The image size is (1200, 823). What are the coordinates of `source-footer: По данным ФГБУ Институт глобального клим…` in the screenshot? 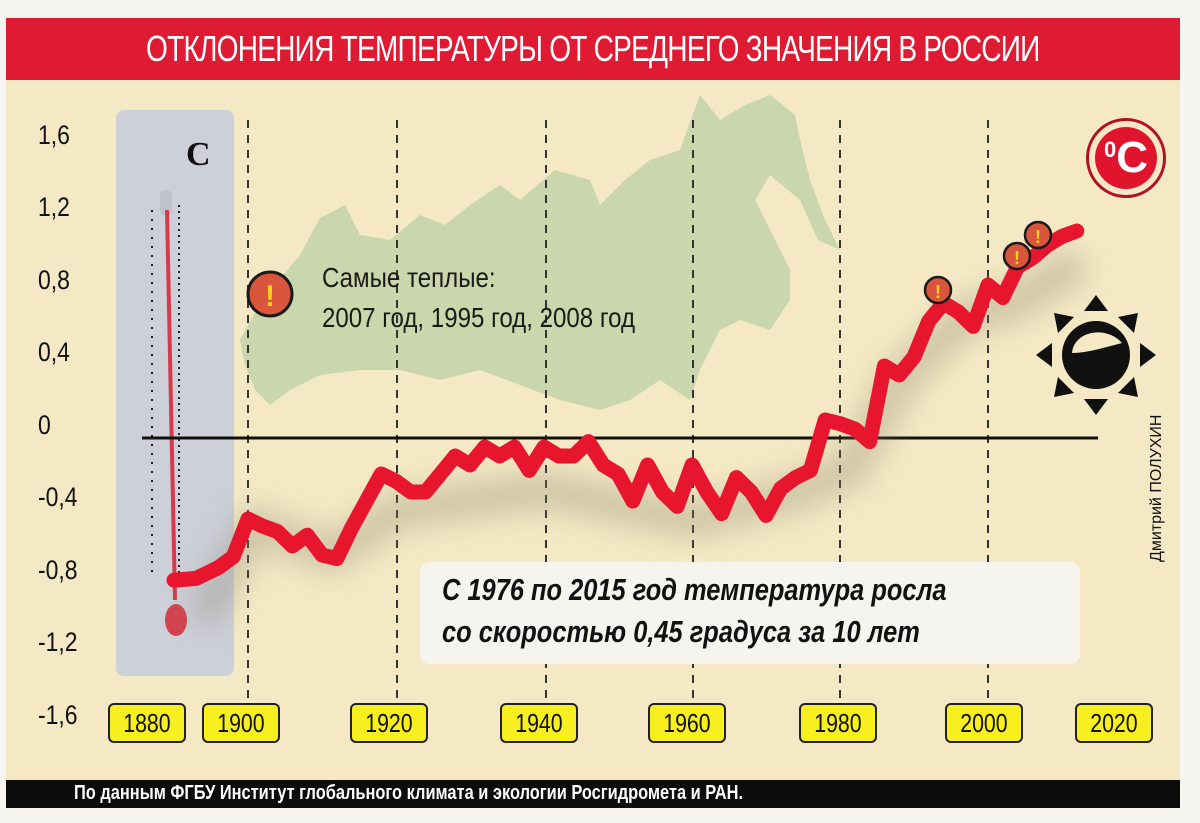 It's located at (593, 794).